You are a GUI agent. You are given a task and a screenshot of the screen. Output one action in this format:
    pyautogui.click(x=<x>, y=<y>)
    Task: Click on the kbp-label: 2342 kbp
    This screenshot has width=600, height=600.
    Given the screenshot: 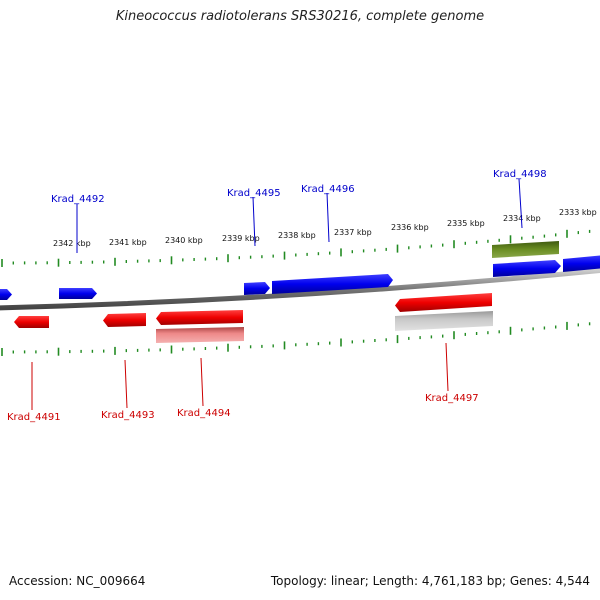 What is the action you would take?
    pyautogui.click(x=72, y=243)
    